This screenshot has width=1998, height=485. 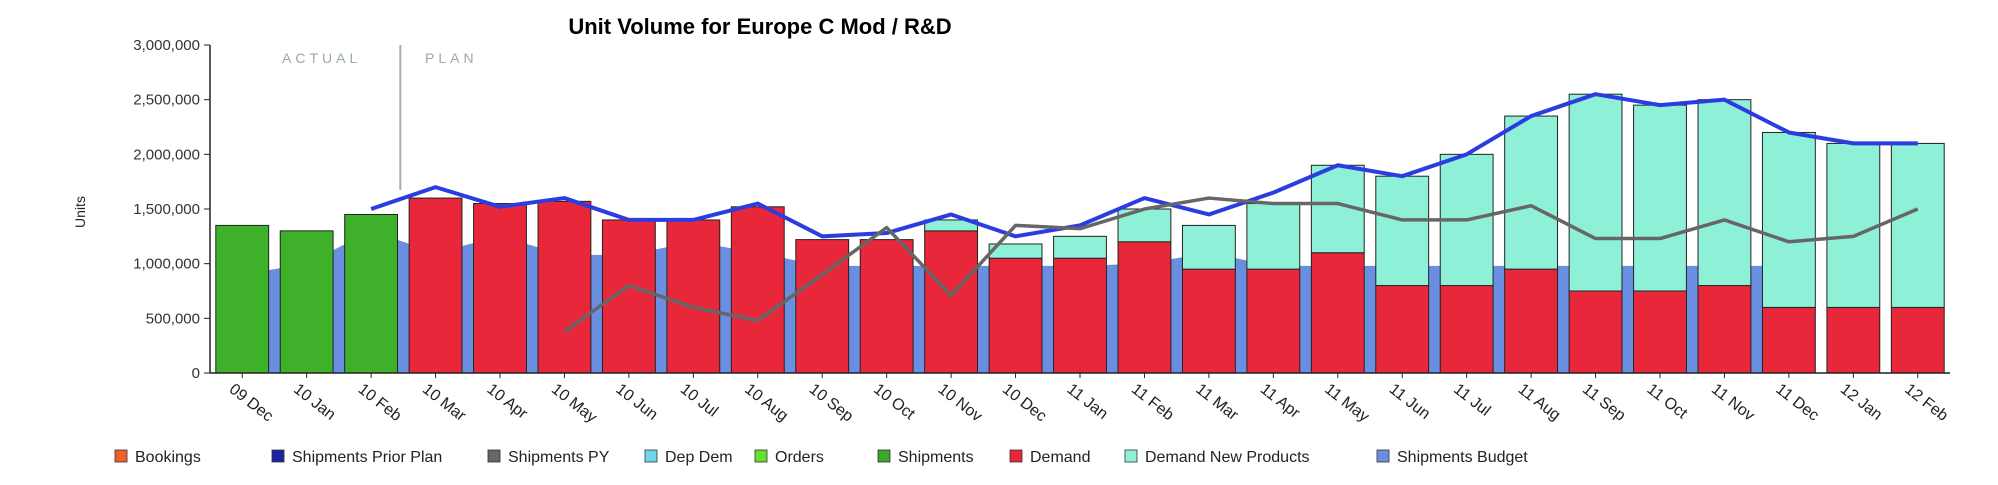 What do you see at coordinates (196, 373) in the screenshot?
I see `y-tick-label: 0` at bounding box center [196, 373].